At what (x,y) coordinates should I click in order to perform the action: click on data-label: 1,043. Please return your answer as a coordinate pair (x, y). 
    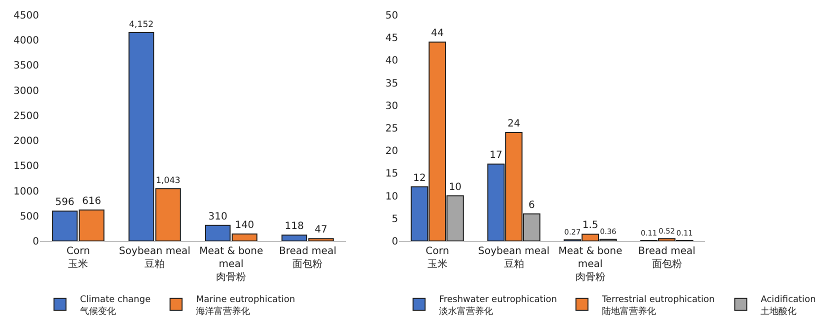
    Looking at the image, I should click on (168, 181).